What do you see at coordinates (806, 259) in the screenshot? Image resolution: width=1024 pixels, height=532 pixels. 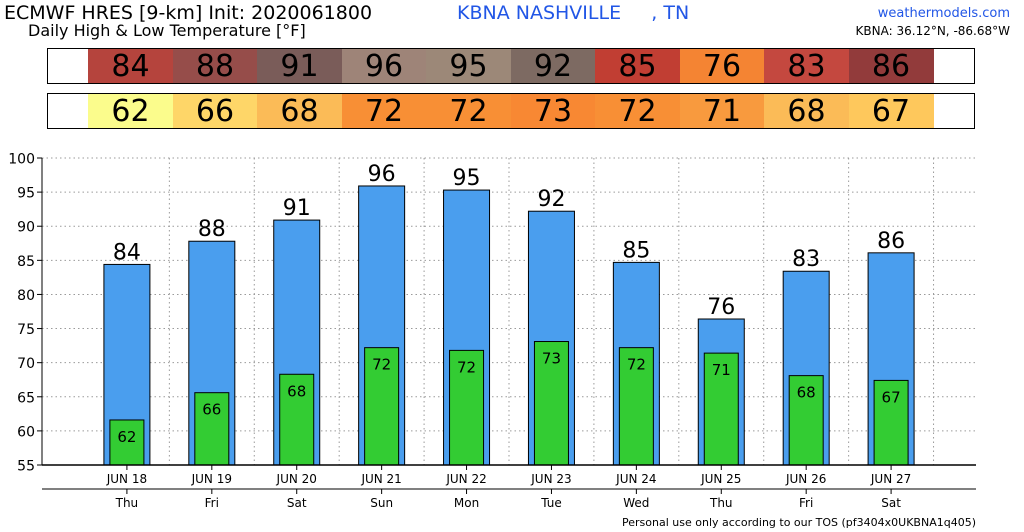 I see `high-temp-label: 83` at bounding box center [806, 259].